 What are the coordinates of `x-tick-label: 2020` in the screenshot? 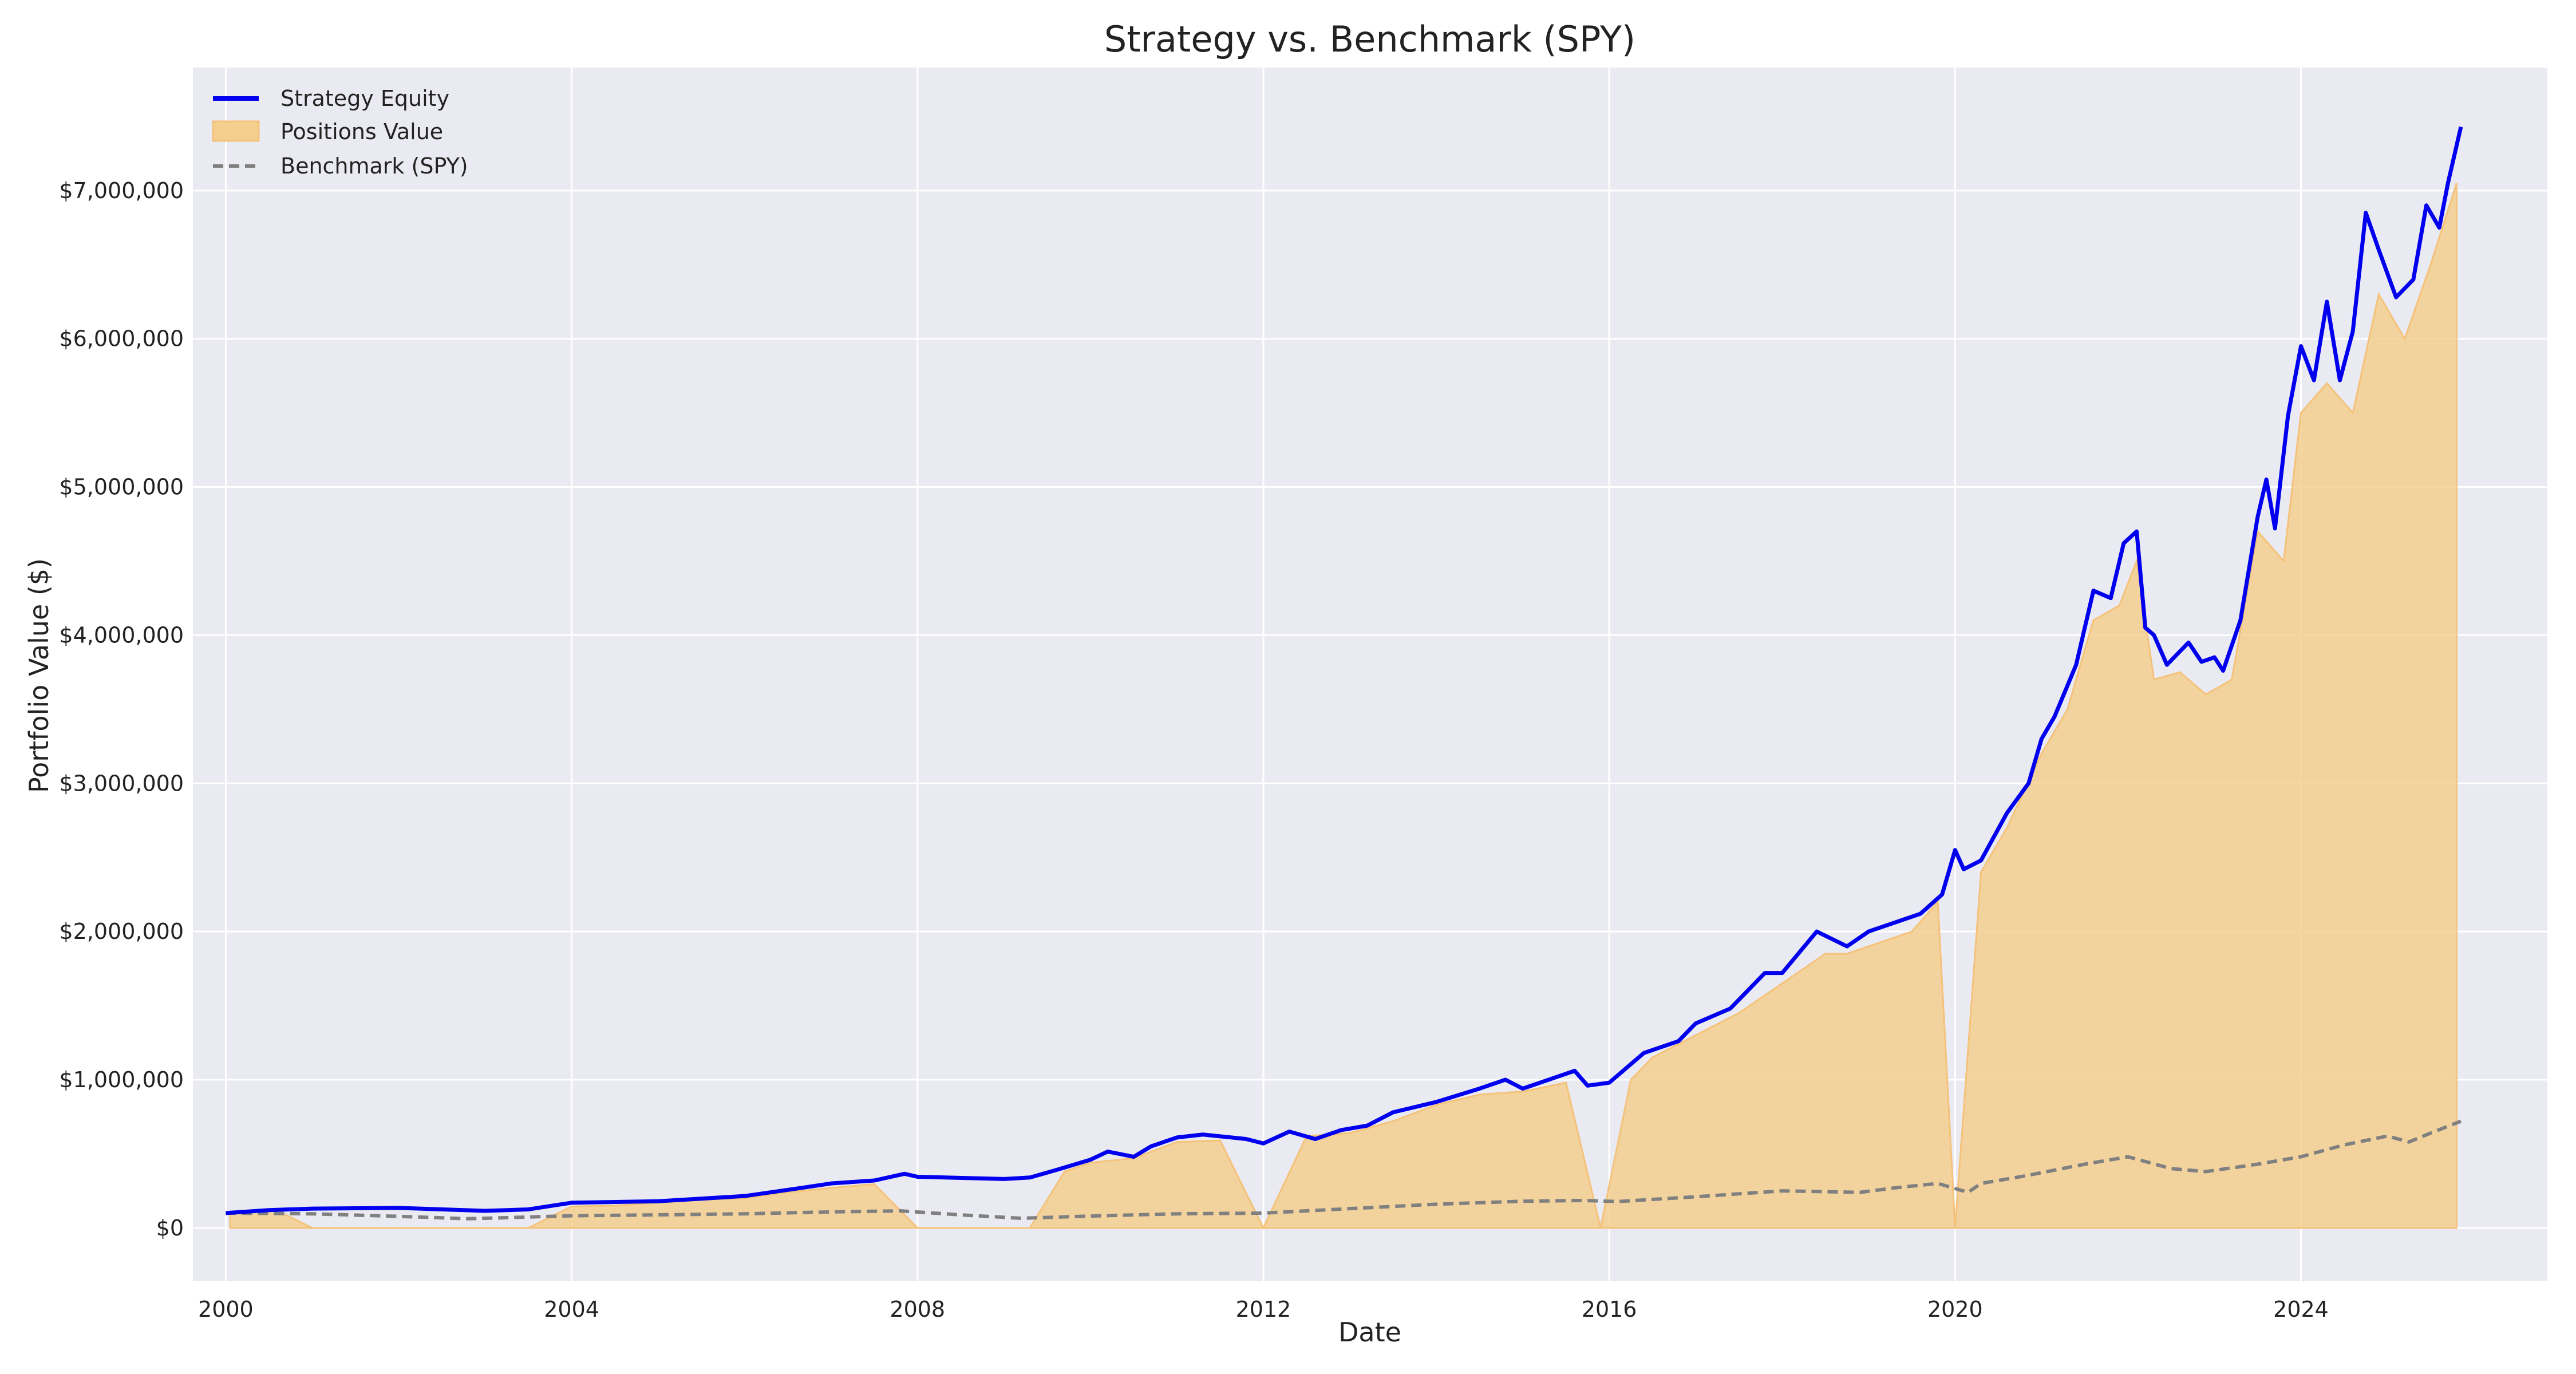 It's located at (1955, 1310).